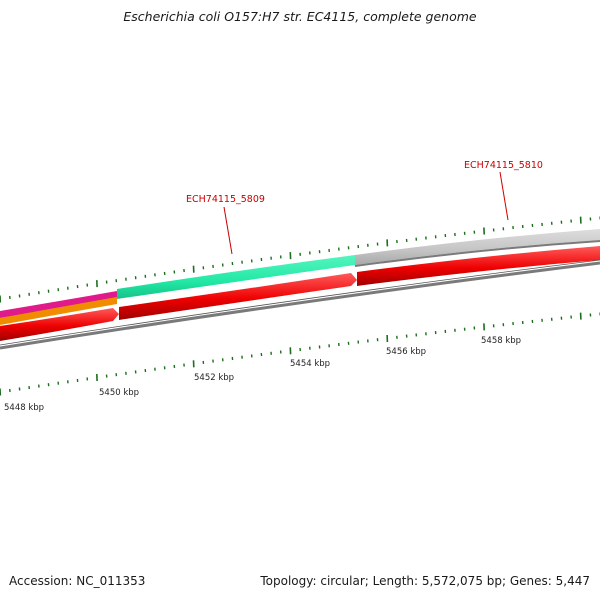 The width and height of the screenshot is (600, 600). What do you see at coordinates (214, 378) in the screenshot?
I see `kbp-label-5452: 5452 kbp` at bounding box center [214, 378].